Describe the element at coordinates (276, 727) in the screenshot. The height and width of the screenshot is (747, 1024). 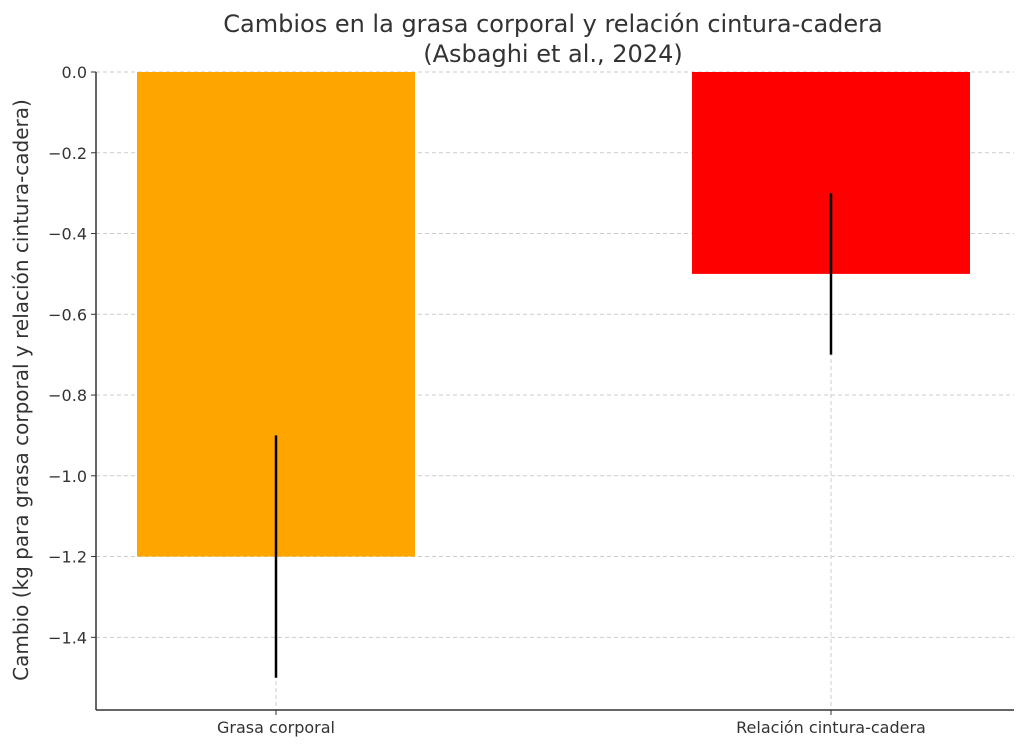
I see `x-tick-label: Grasa corporal` at that location.